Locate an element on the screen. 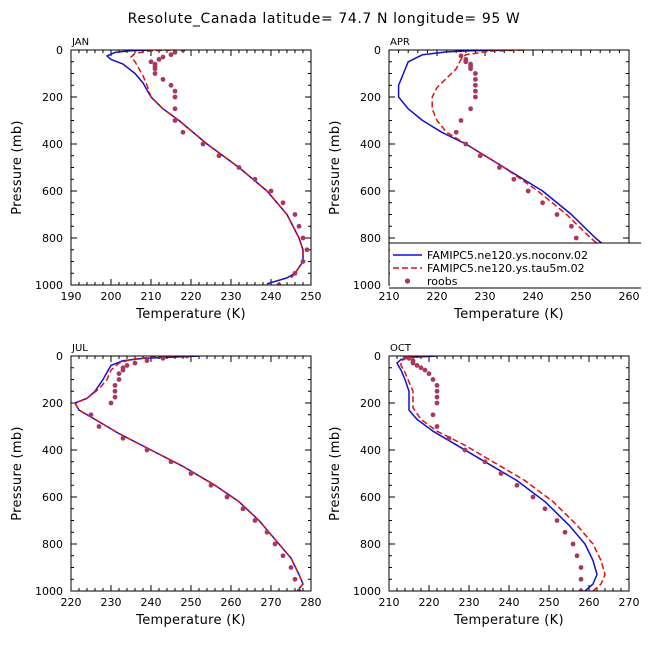 This screenshot has width=648, height=653. series-group is located at coordinates (501, 473).